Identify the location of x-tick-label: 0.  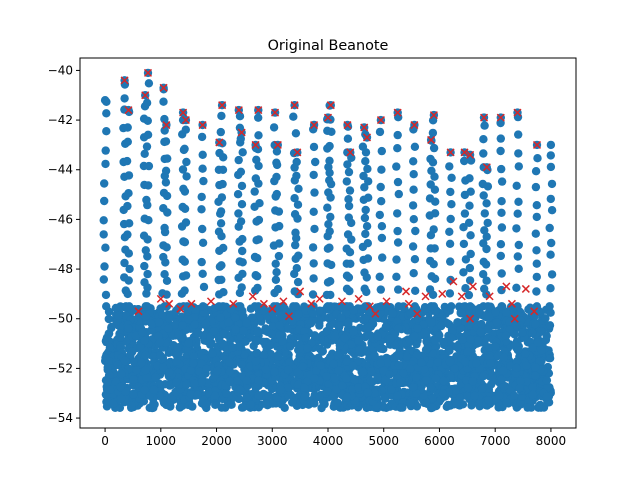
(105, 441).